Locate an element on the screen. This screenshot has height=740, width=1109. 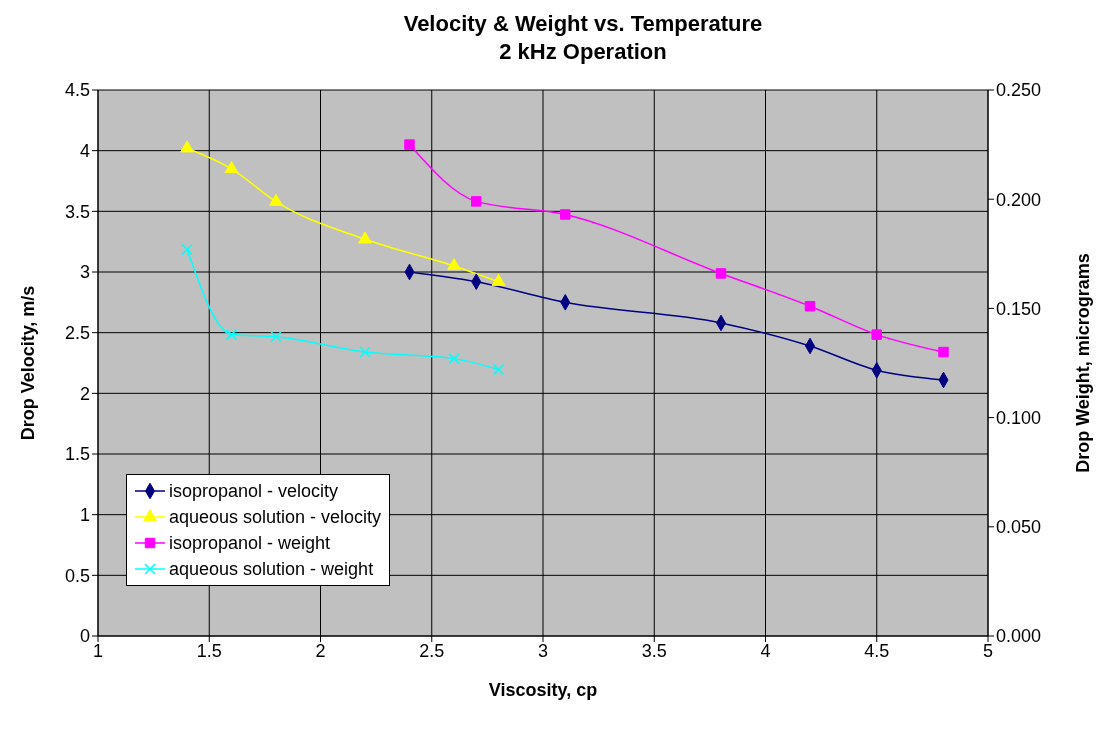
chart-title: Velocity & Weight vs. Temperature is located at coordinates (583, 24).